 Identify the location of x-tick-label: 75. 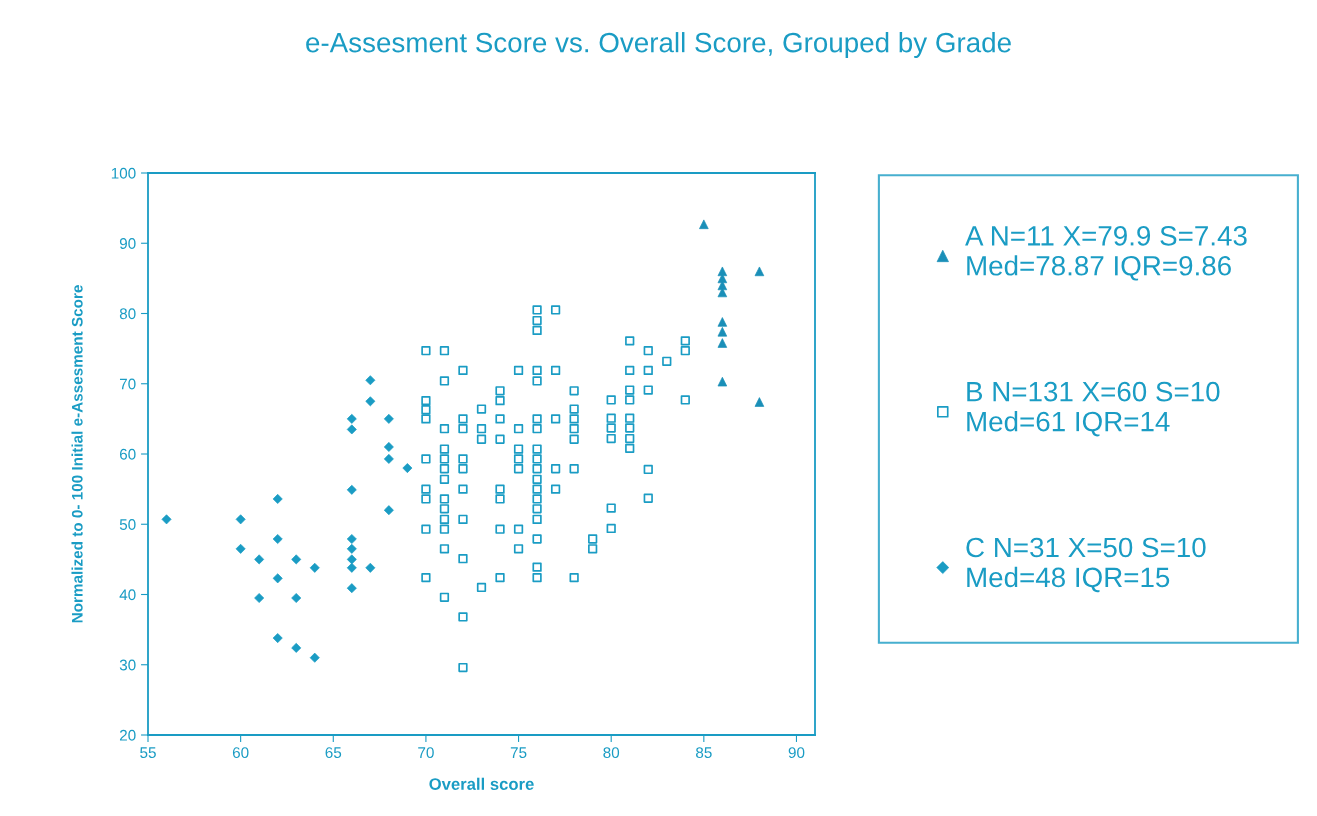
(518, 753).